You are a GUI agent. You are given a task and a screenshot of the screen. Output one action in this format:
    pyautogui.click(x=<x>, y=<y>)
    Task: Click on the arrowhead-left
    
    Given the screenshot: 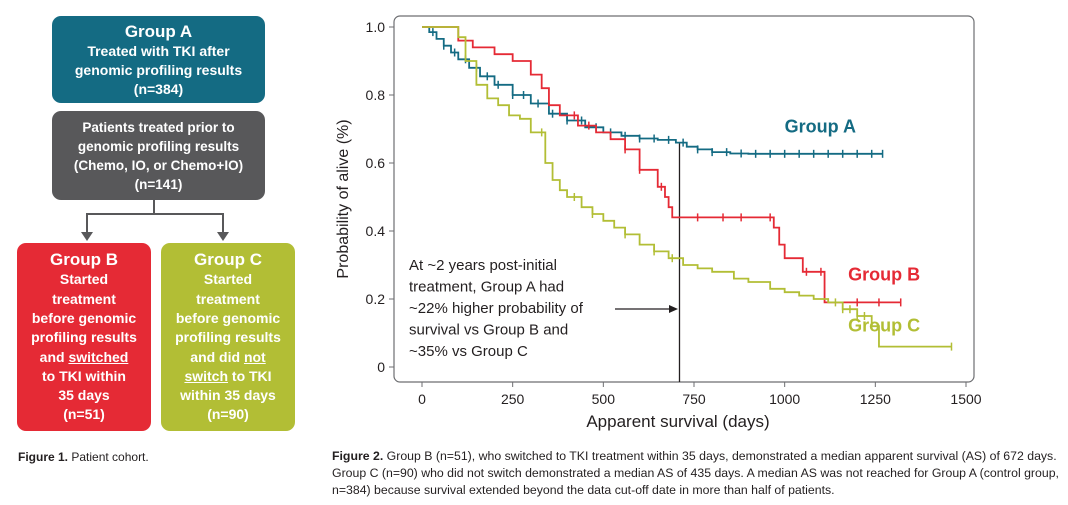 What is the action you would take?
    pyautogui.click(x=87, y=236)
    